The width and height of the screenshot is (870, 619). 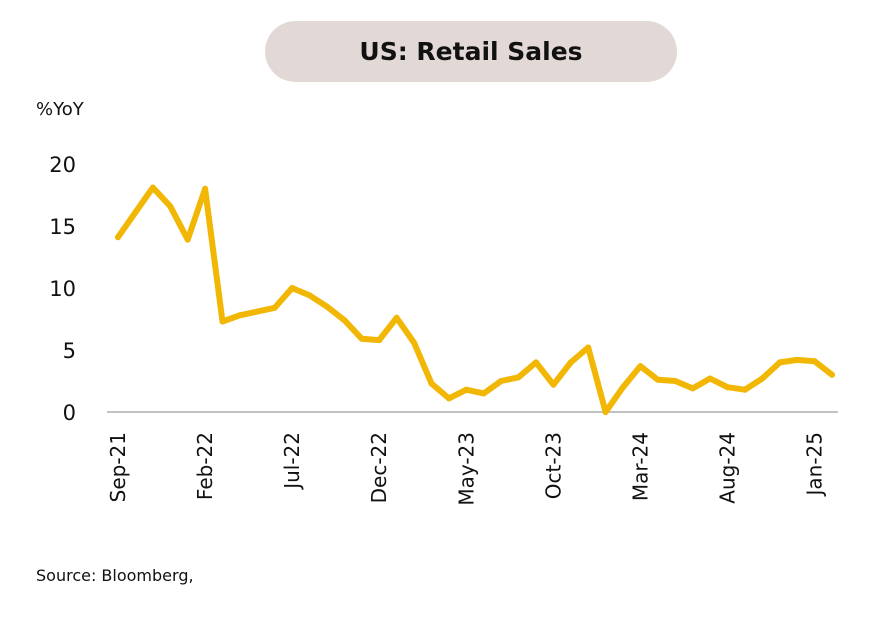 I want to click on x-tick-label: Dec-22, so click(x=379, y=467).